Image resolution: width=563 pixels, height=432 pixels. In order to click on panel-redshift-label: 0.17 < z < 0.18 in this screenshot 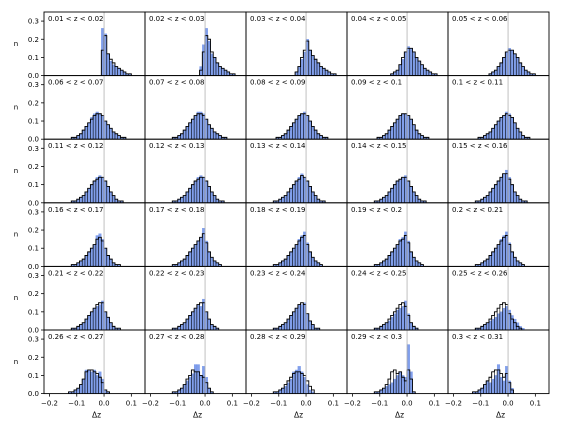, I will do `click(176, 210)`.